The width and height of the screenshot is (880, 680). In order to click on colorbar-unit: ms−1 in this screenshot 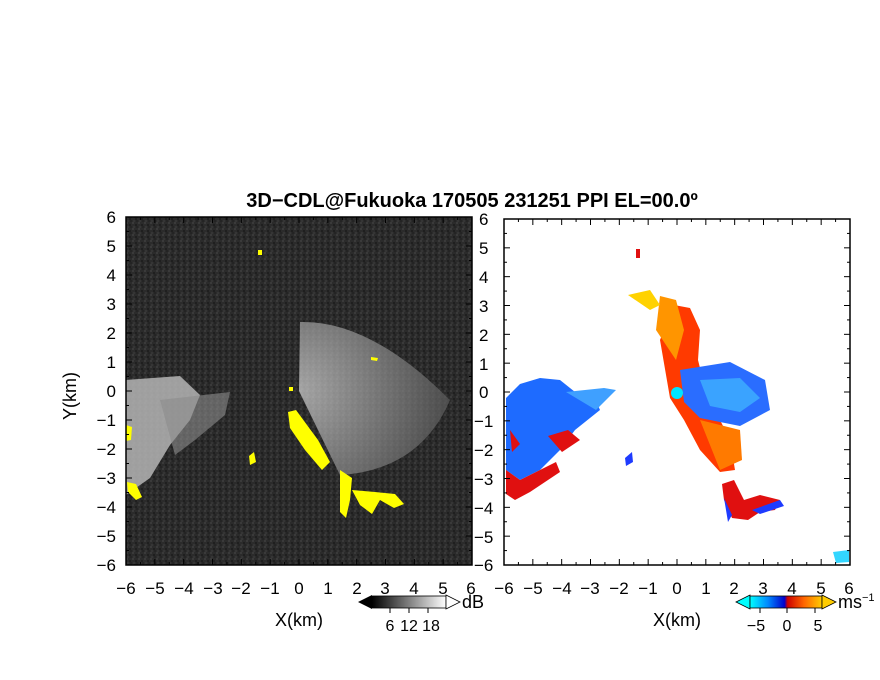, I will do `click(856, 602)`.